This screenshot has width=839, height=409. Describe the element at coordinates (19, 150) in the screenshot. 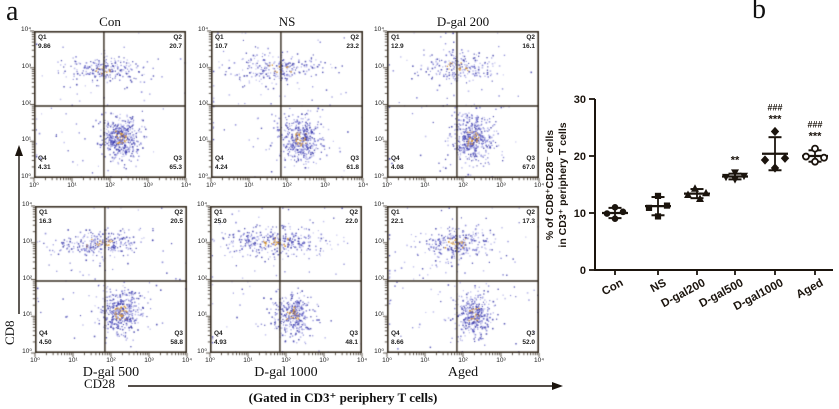

I see `arrowhead-up-icon` at that location.